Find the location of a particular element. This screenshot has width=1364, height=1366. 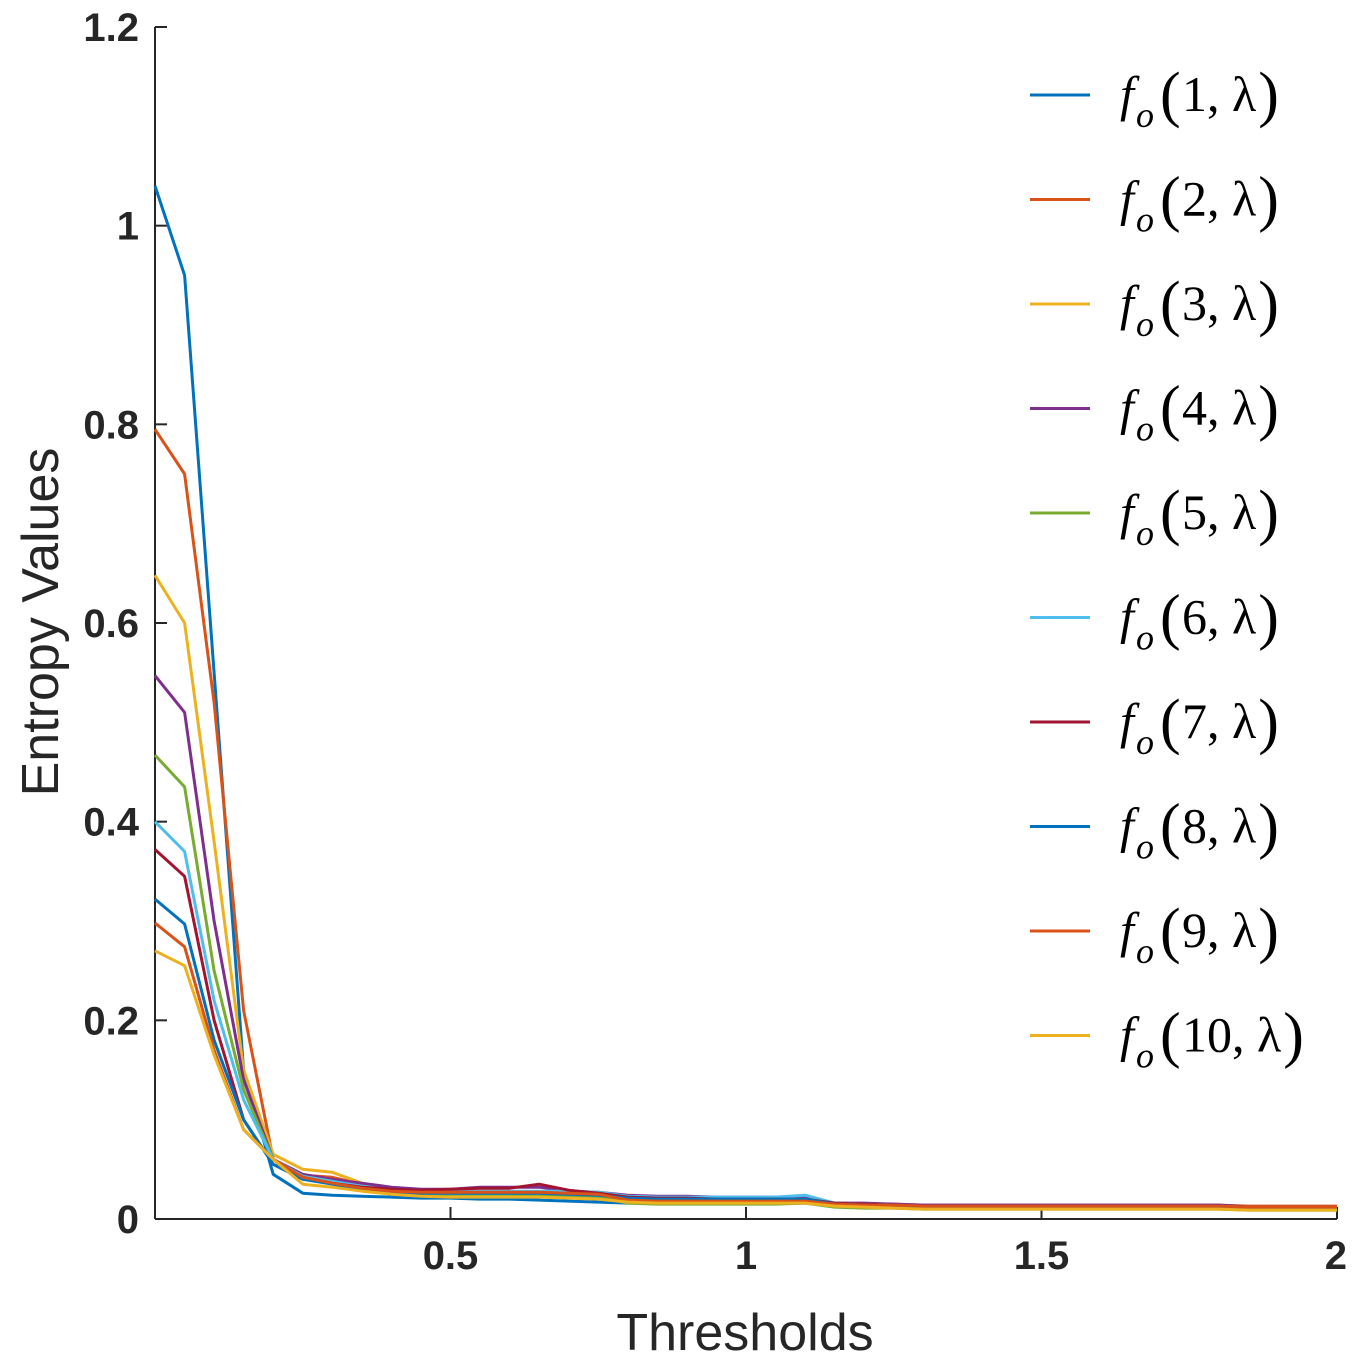

legend-args: 9, λ is located at coordinates (1219, 930).